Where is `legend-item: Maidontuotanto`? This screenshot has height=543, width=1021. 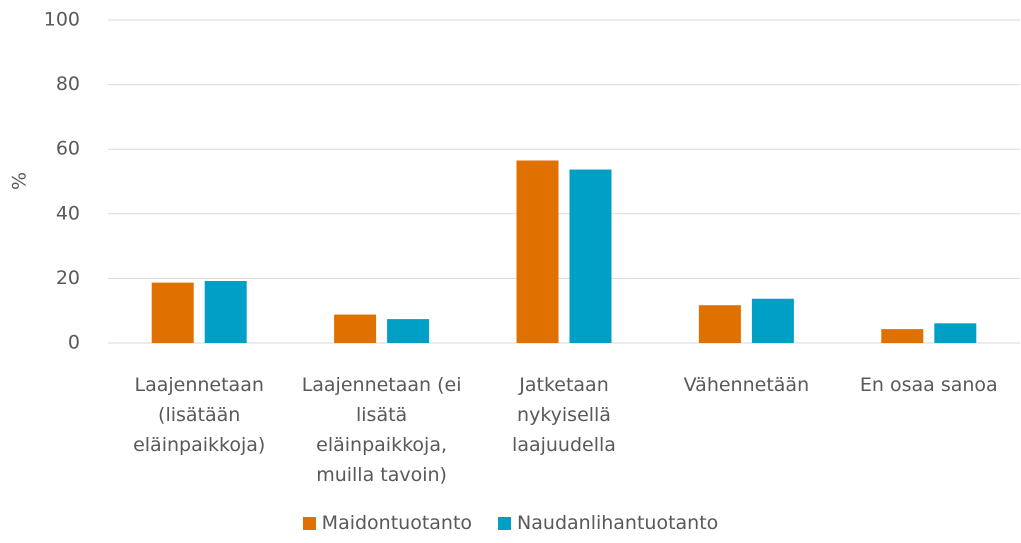 legend-item: Maidontuotanto is located at coordinates (387, 523).